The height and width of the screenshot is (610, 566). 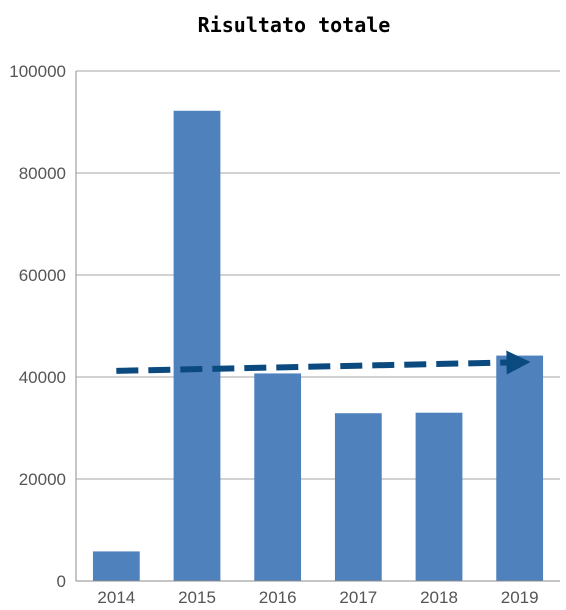 What do you see at coordinates (42, 275) in the screenshot?
I see `y-tick-label: 60000` at bounding box center [42, 275].